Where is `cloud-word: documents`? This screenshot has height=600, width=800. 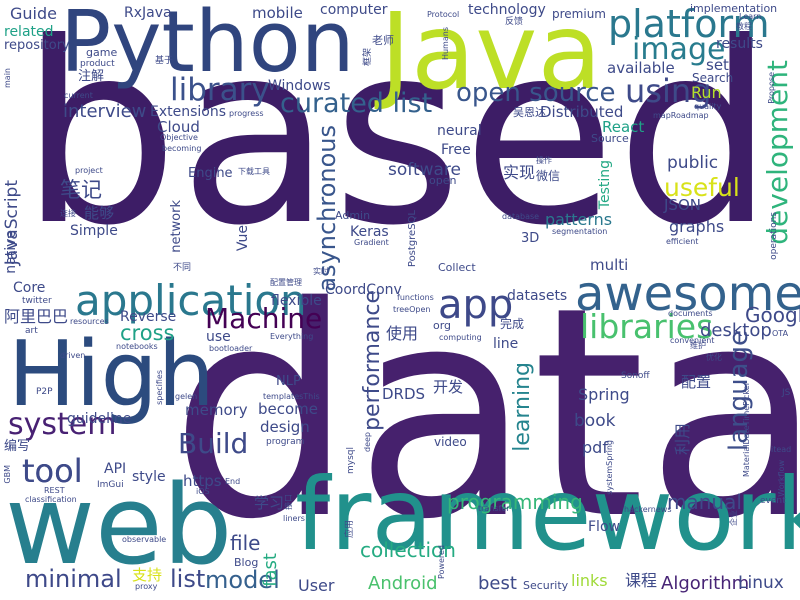 cloud-word: documents is located at coordinates (690, 313).